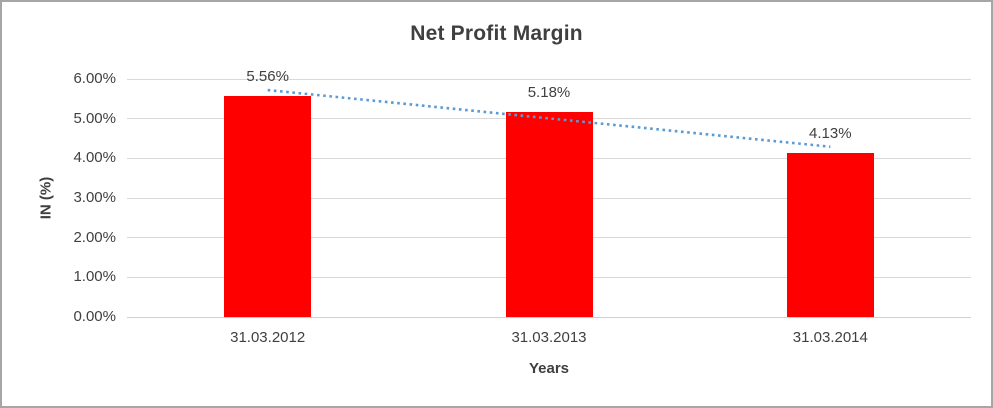  I want to click on x-tick-label: 31.03.2013, so click(549, 337).